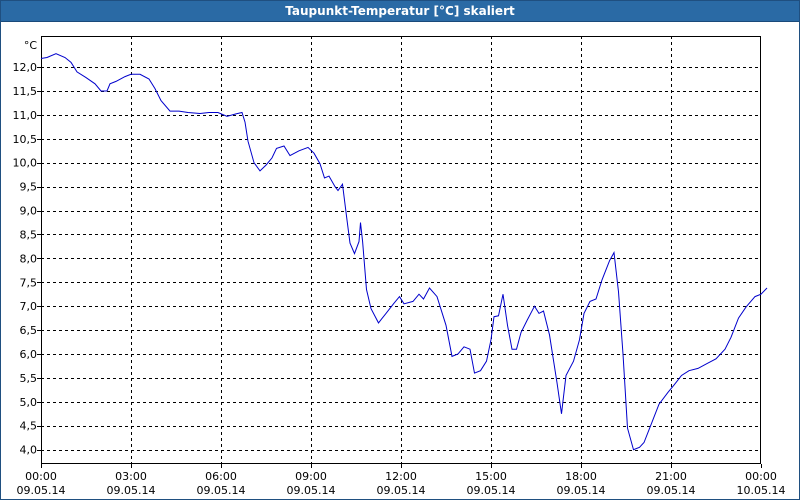 This screenshot has width=800, height=500. What do you see at coordinates (671, 476) in the screenshot?
I see `x-tick-time: 21:00` at bounding box center [671, 476].